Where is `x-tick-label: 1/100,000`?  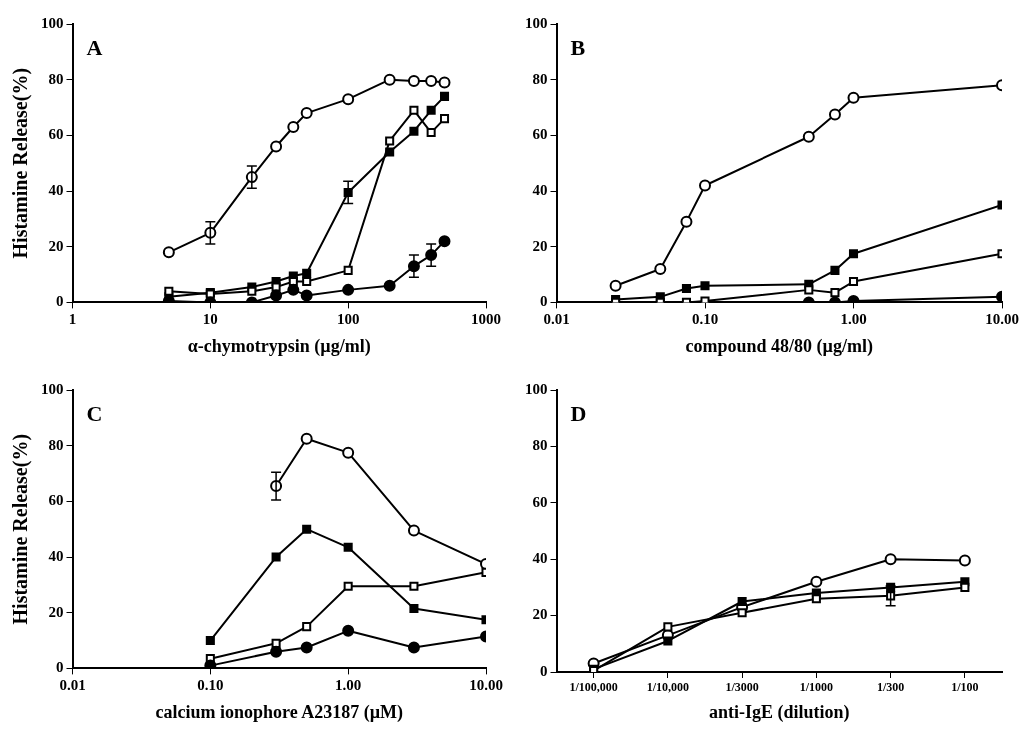
x-tick-label: 1/100,000 is located at coordinates (593, 687).